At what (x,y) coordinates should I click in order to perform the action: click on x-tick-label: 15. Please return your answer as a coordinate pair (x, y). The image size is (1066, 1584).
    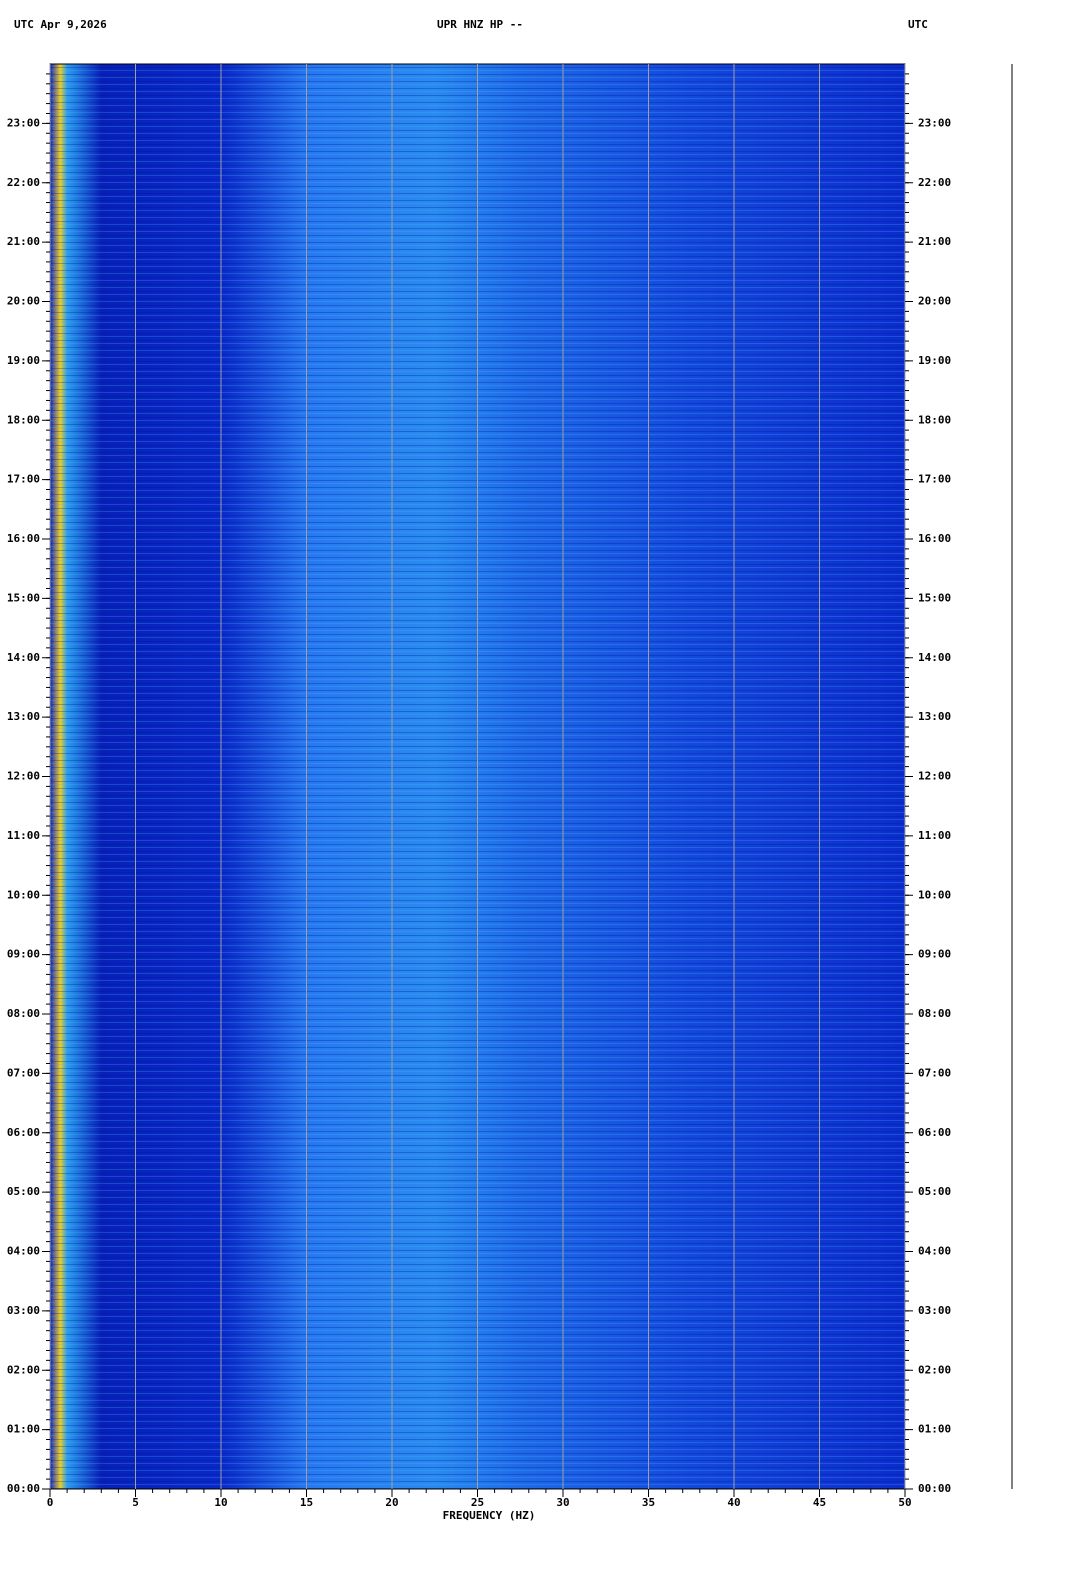
    Looking at the image, I should click on (306, 1502).